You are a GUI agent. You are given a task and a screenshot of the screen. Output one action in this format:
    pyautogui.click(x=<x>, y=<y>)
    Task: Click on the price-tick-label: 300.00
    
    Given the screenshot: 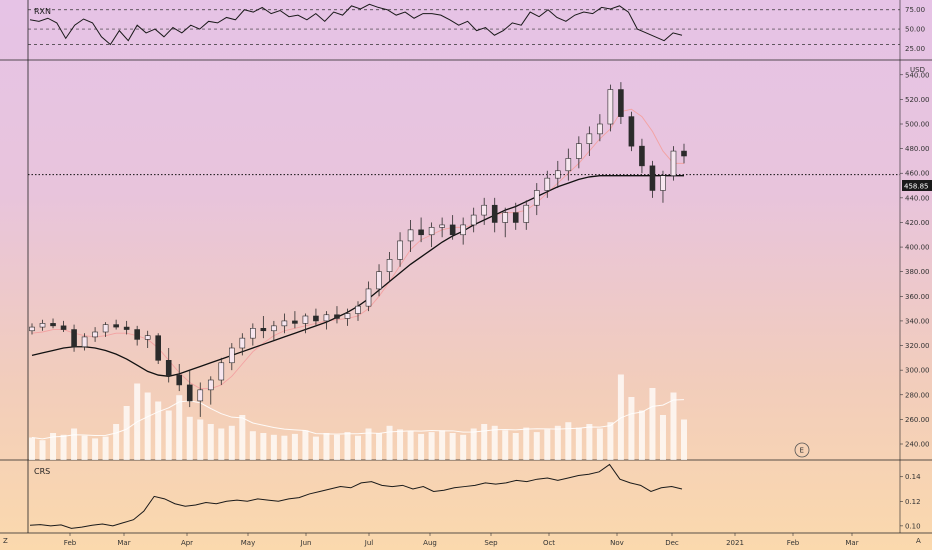 What is the action you would take?
    pyautogui.click(x=917, y=371)
    